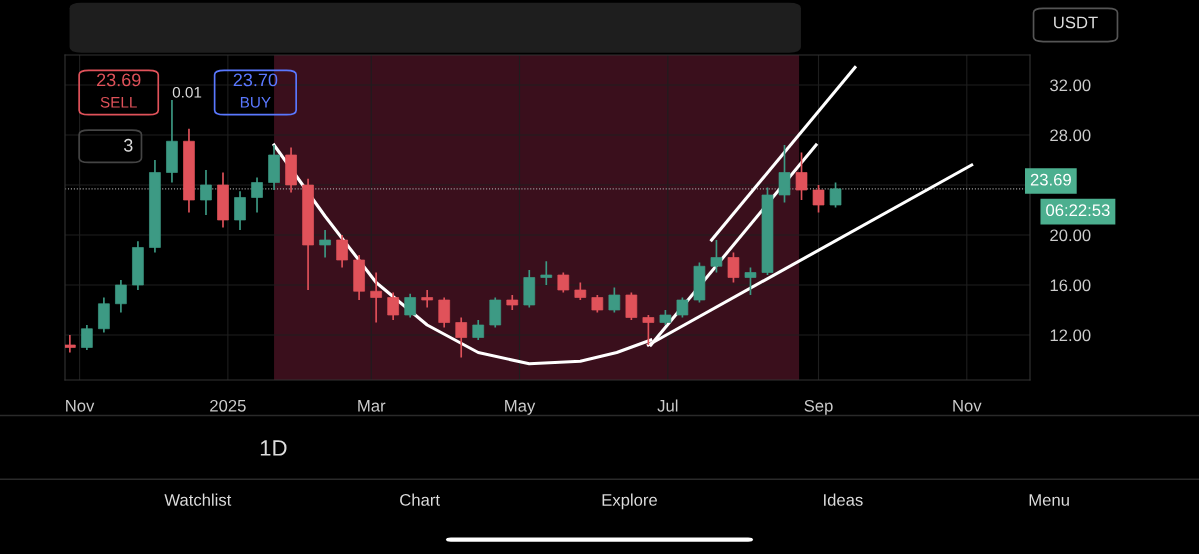  I want to click on annotation: 3, so click(128, 145).